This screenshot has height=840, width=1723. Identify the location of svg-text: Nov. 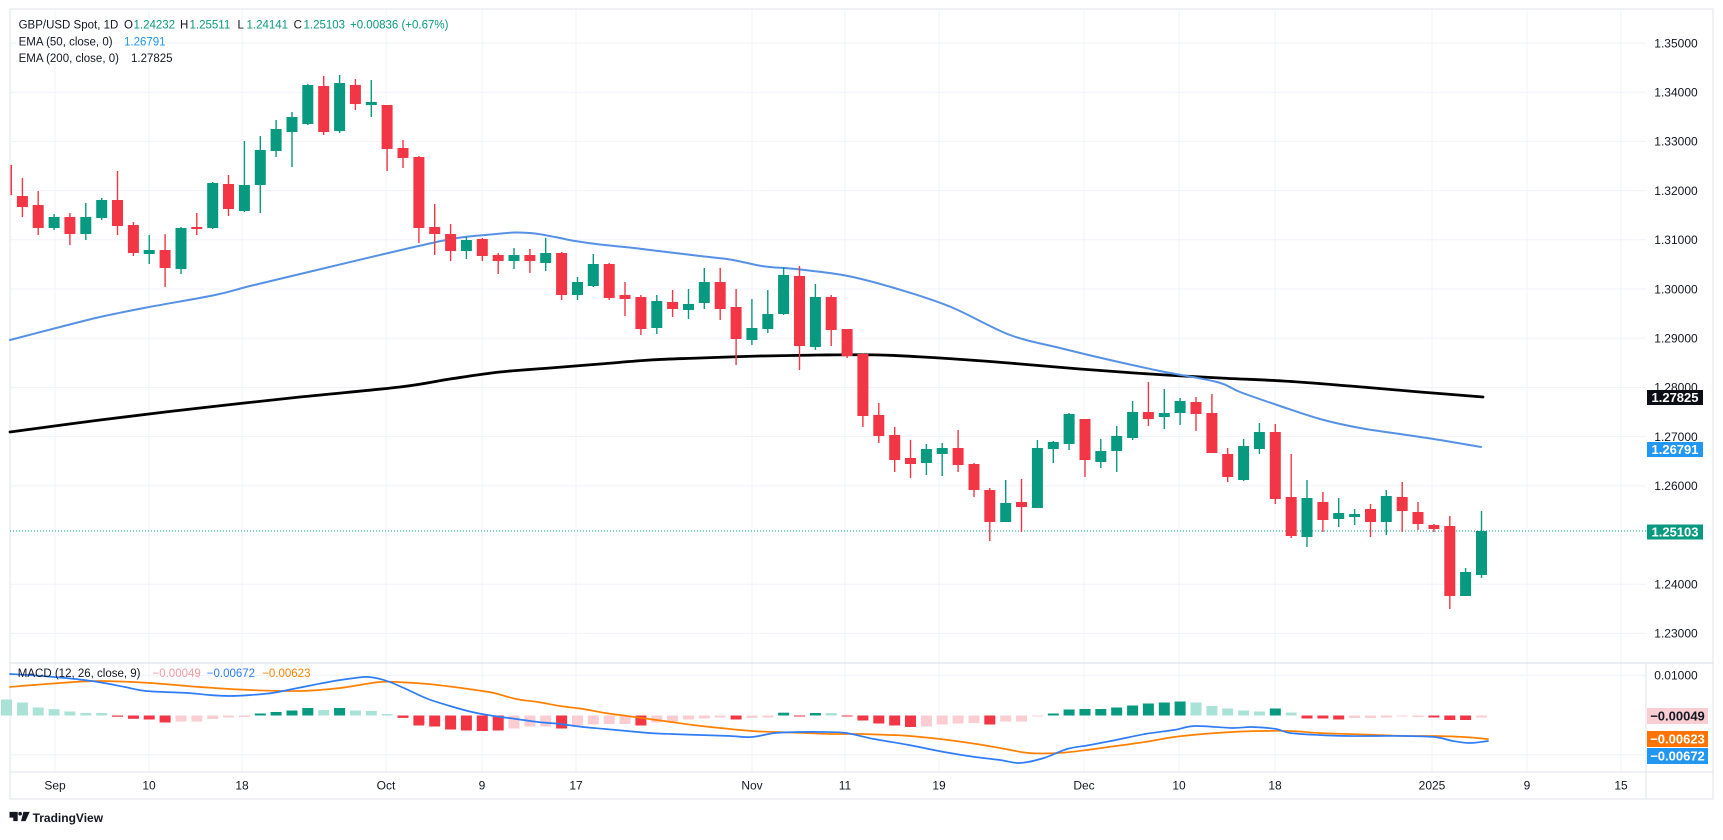
(751, 785).